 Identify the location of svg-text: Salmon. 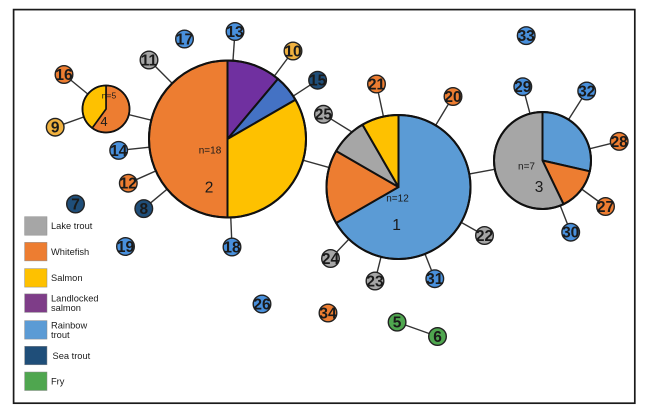
(67, 278).